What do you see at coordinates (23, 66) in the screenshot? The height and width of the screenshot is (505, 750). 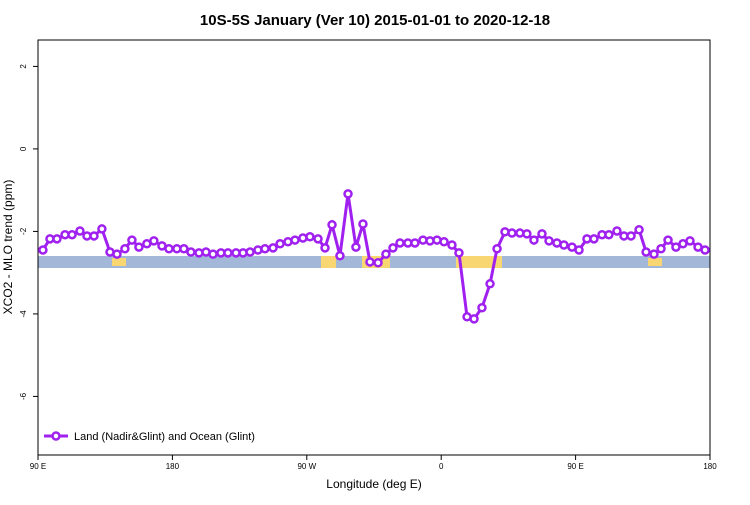 I see `y-tick-label: 2` at bounding box center [23, 66].